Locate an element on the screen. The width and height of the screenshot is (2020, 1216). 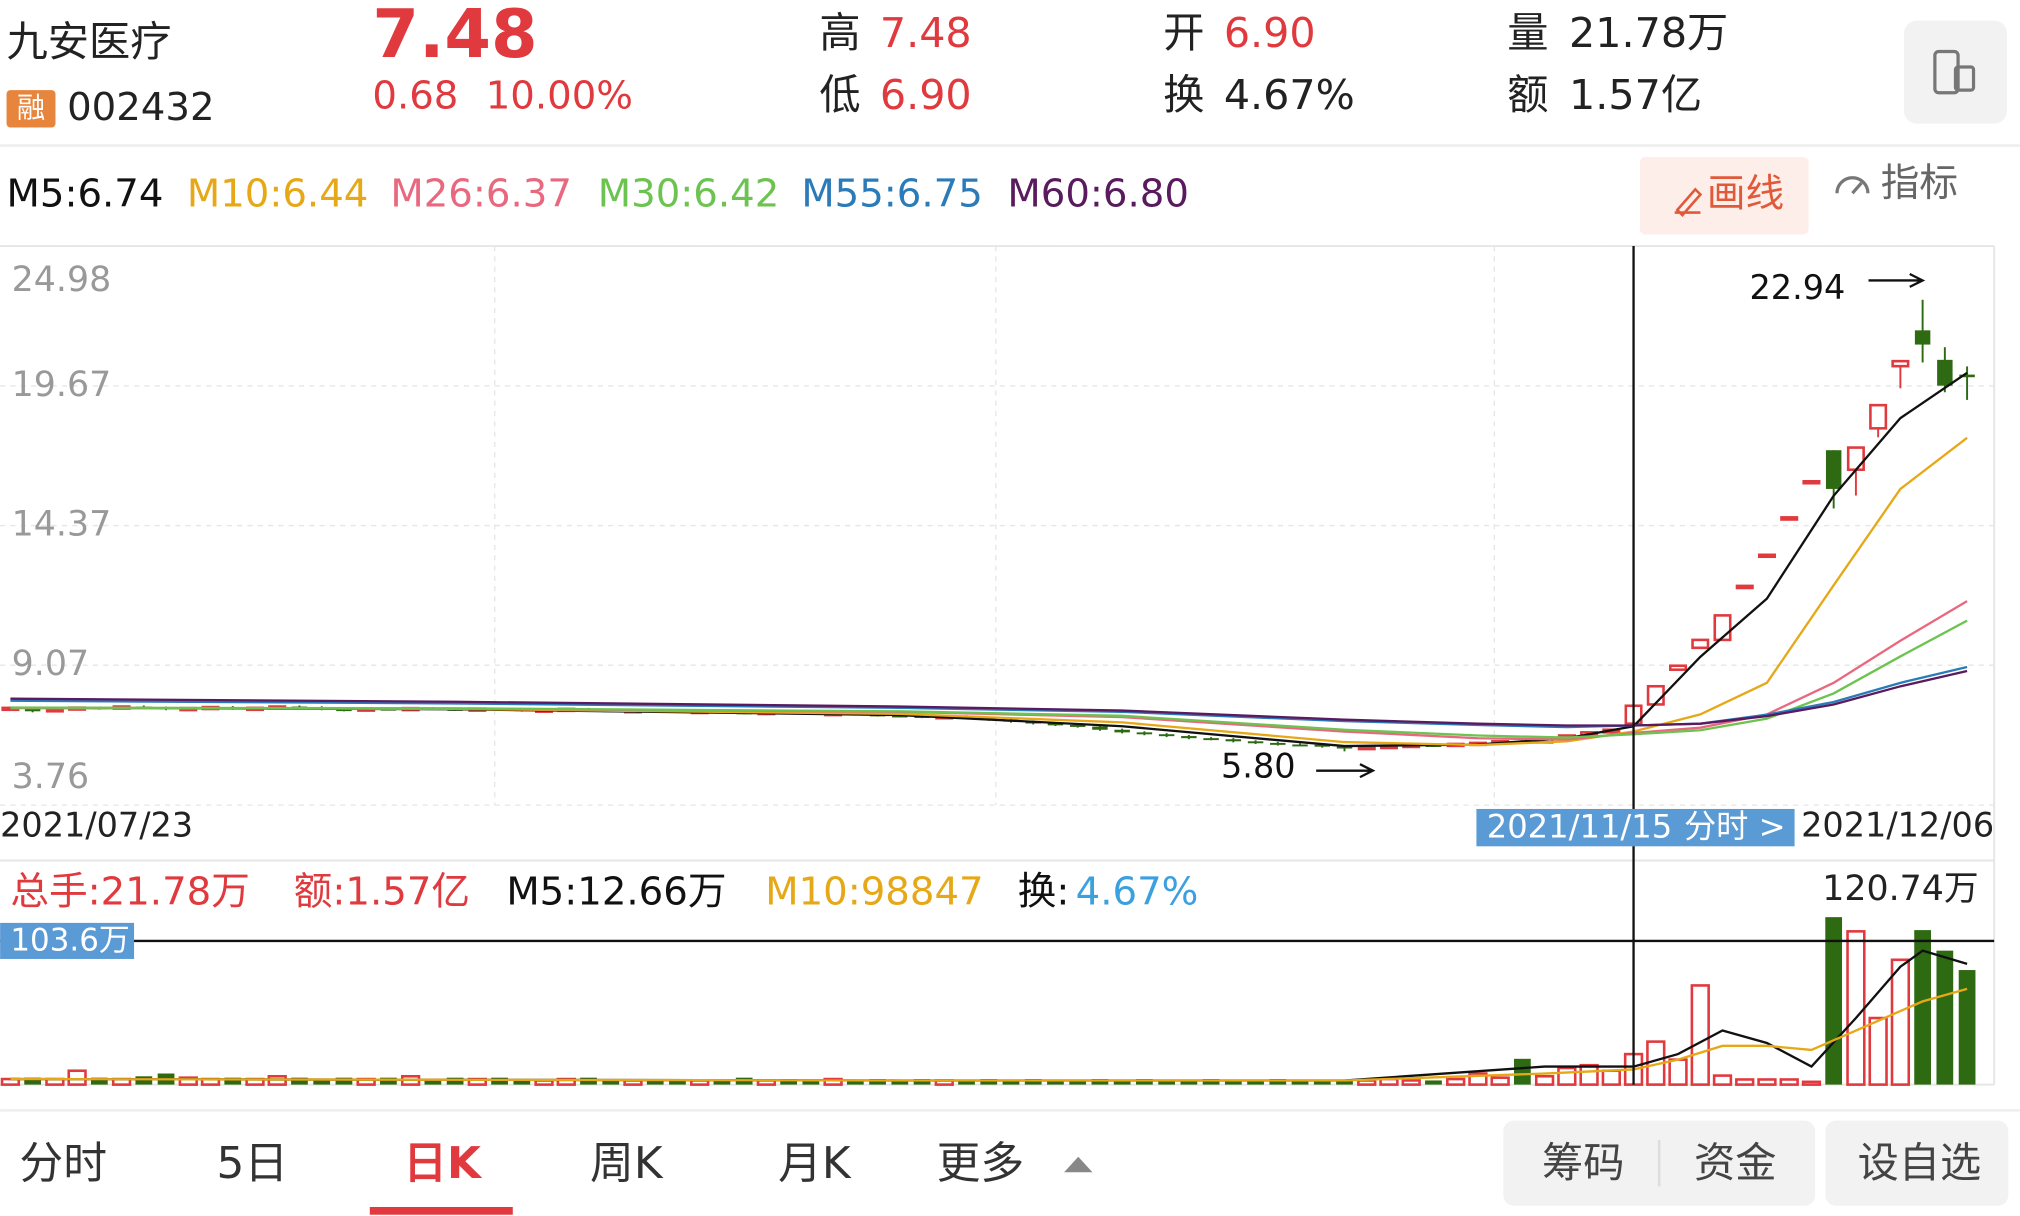
tab: 分时 is located at coordinates (63, 1163).